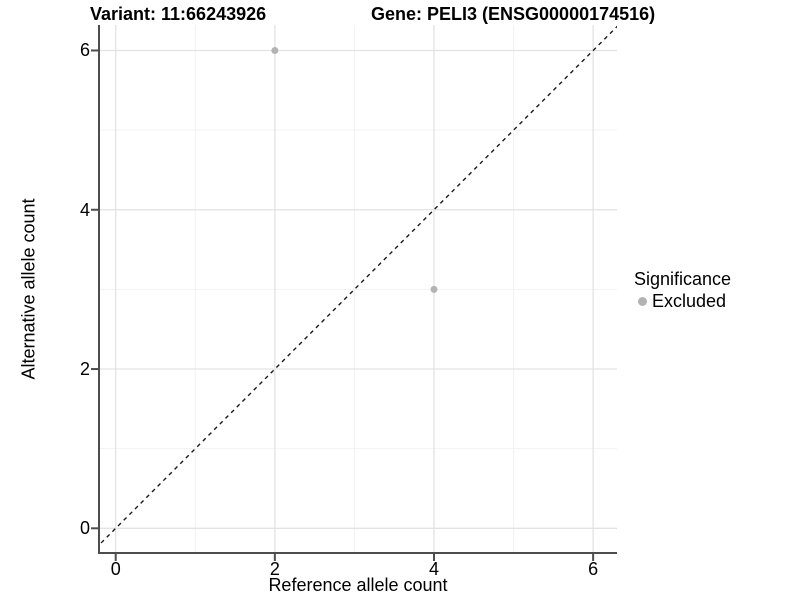 This screenshot has height=600, width=800. What do you see at coordinates (115, 569) in the screenshot?
I see `x-tick-label: 0` at bounding box center [115, 569].